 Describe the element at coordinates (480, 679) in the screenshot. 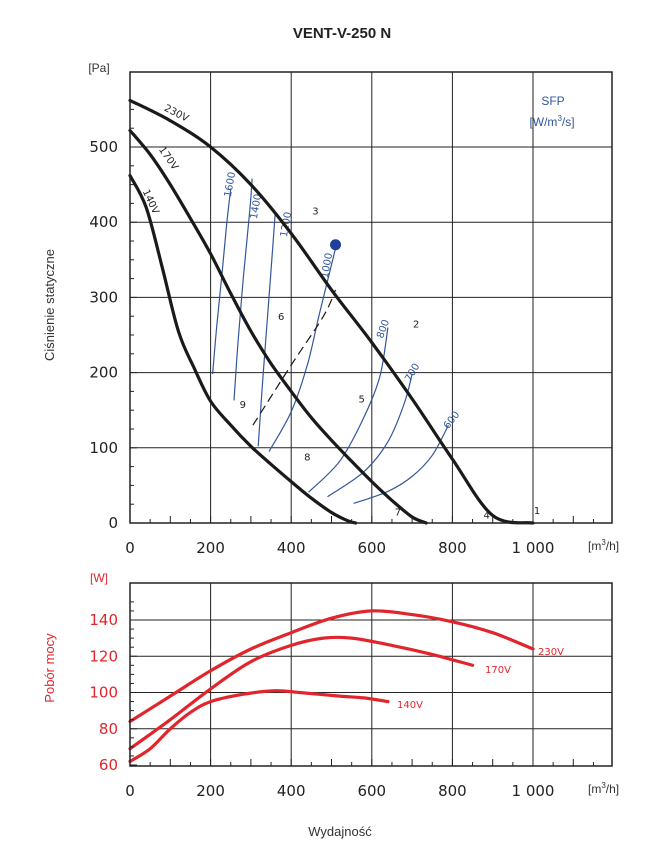

I see `power-labels: 230V 170V 140V` at that location.